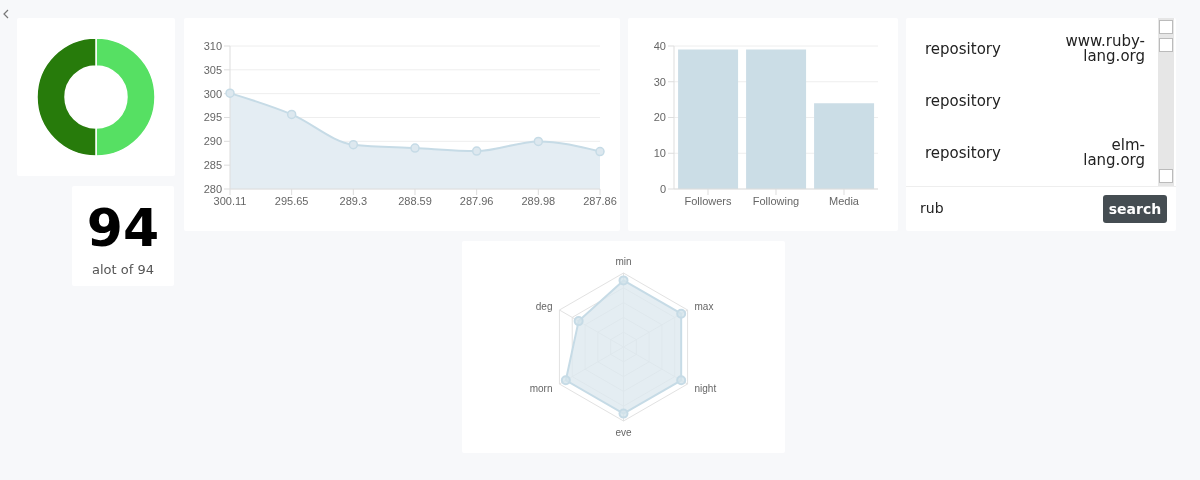 The width and height of the screenshot is (1200, 480). What do you see at coordinates (844, 200) in the screenshot?
I see `x-tick-label: Media` at bounding box center [844, 200].